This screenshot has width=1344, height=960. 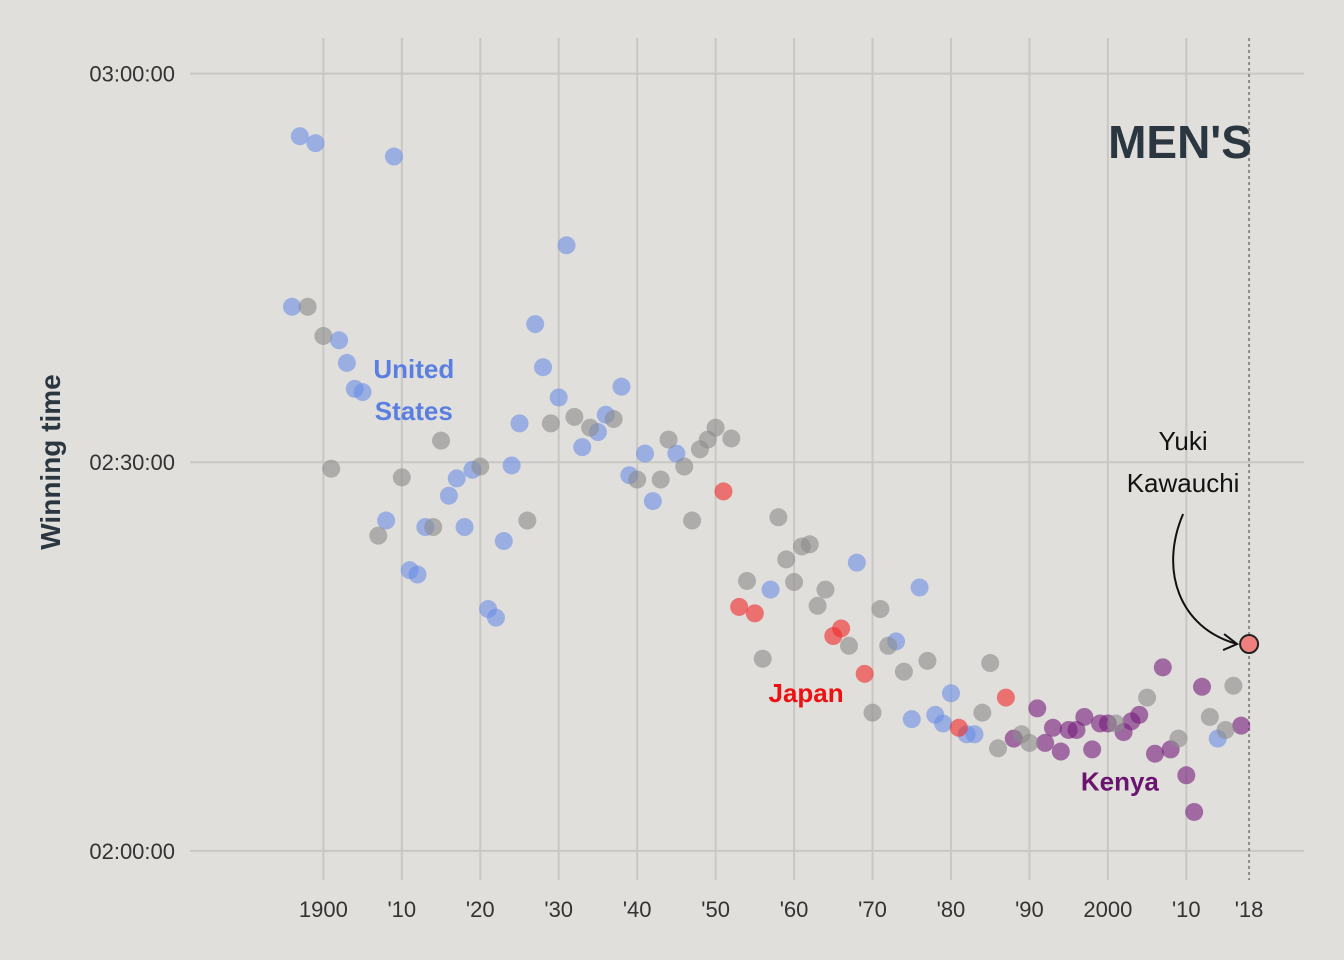 I want to click on x-tick-label-10: 2000, so click(x=1107, y=909).